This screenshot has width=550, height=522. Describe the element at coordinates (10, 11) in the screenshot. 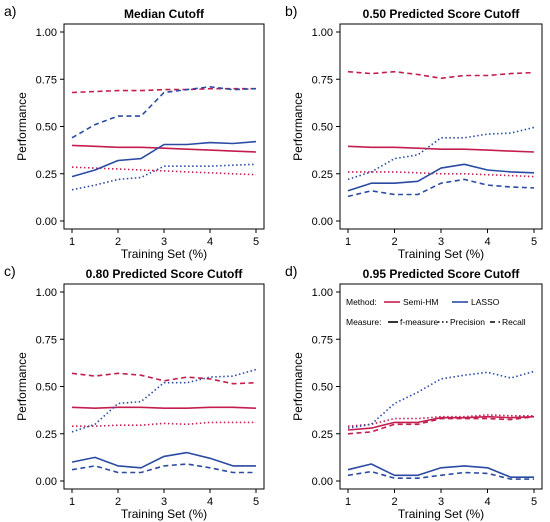

I see `panel-letter: a)` at that location.